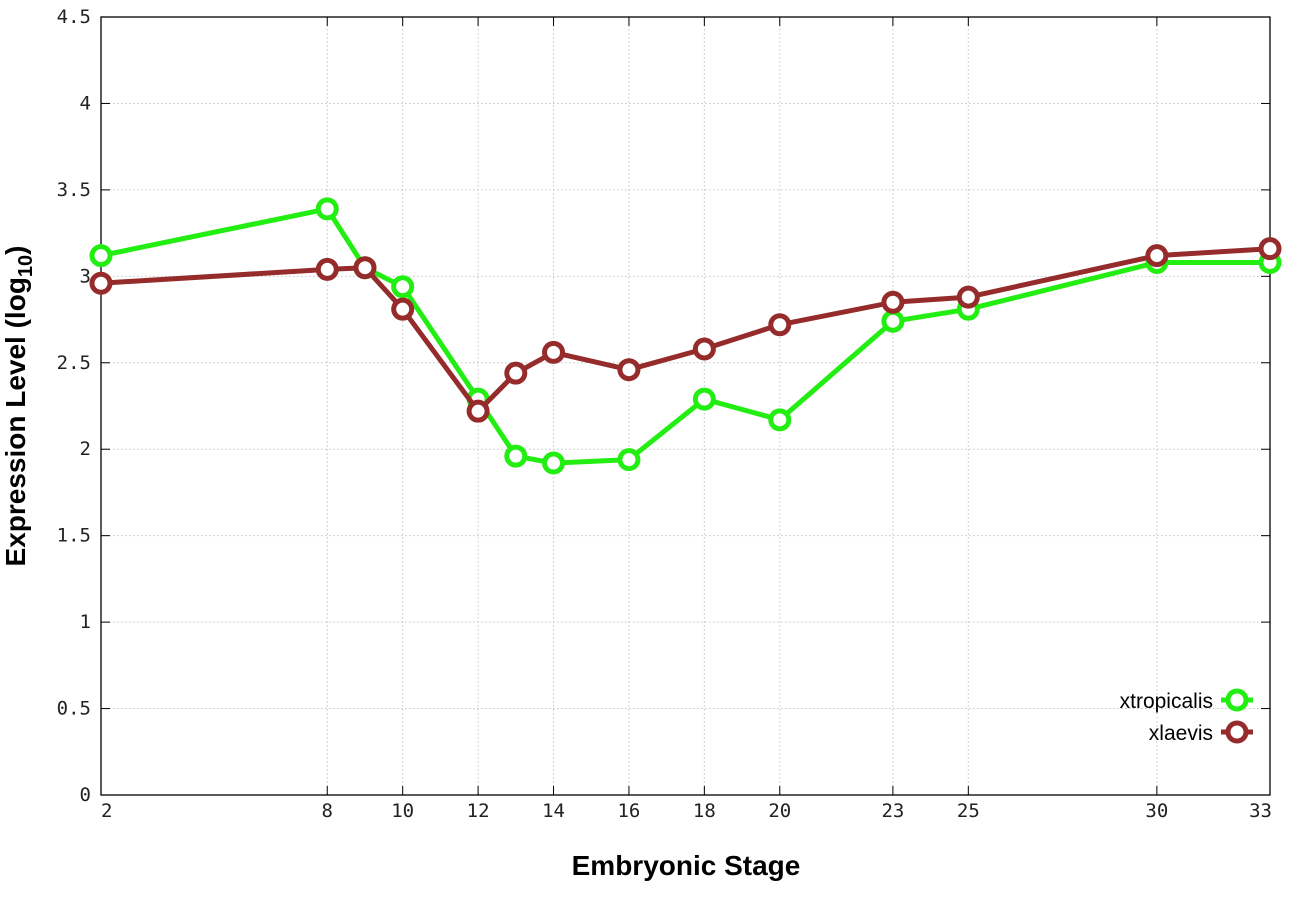 The image size is (1296, 907). Describe the element at coordinates (968, 811) in the screenshot. I see `x-tick-label: 25` at that location.